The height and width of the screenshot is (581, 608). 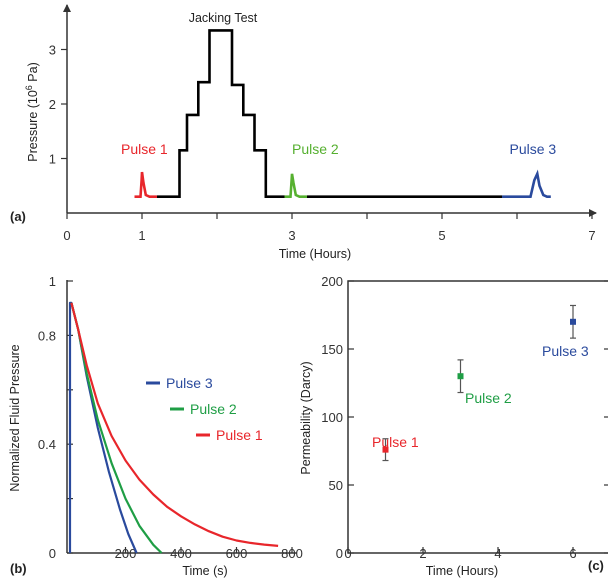 I want to click on x-tick-label: 400, so click(x=181, y=553).